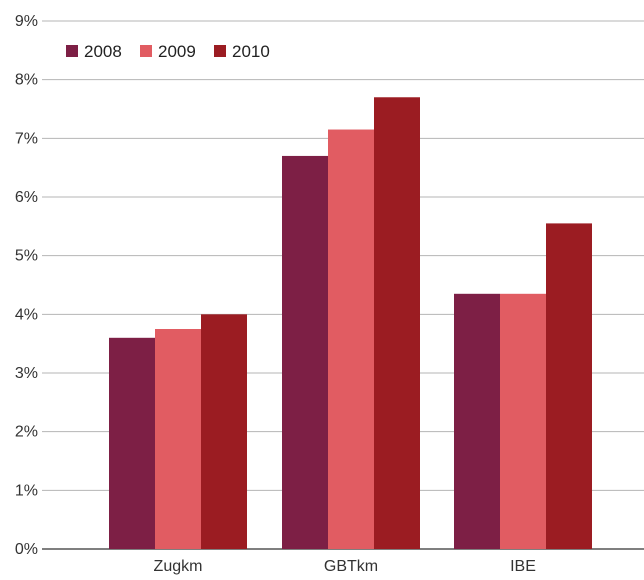 Image resolution: width=644 pixels, height=580 pixels. Describe the element at coordinates (103, 51) in the screenshot. I see `legend-label: 2008` at that location.